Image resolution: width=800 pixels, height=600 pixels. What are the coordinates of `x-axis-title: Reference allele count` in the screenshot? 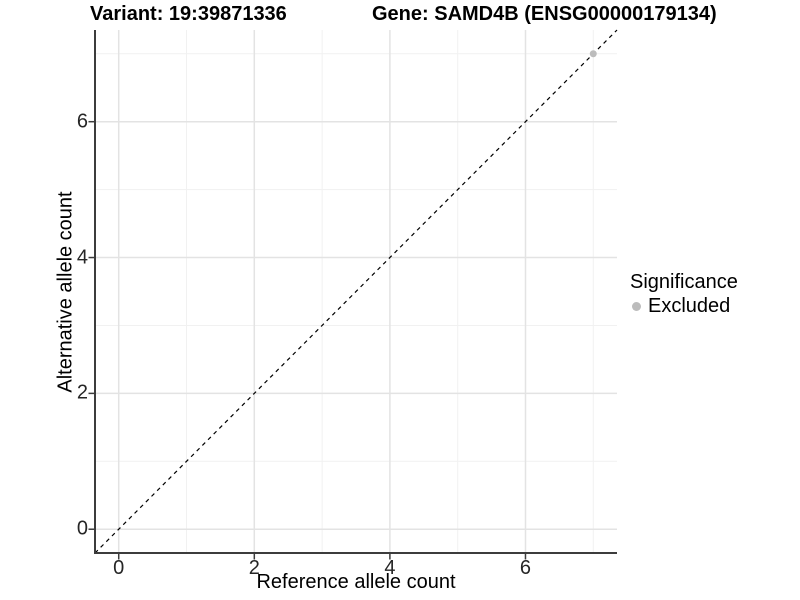 It's located at (356, 582).